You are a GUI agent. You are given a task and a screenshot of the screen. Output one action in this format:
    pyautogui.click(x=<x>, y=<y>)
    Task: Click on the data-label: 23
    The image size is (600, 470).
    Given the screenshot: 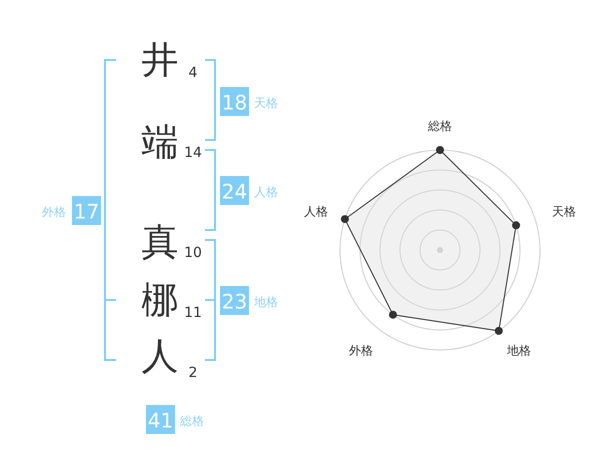 What is the action you would take?
    pyautogui.click(x=235, y=302)
    